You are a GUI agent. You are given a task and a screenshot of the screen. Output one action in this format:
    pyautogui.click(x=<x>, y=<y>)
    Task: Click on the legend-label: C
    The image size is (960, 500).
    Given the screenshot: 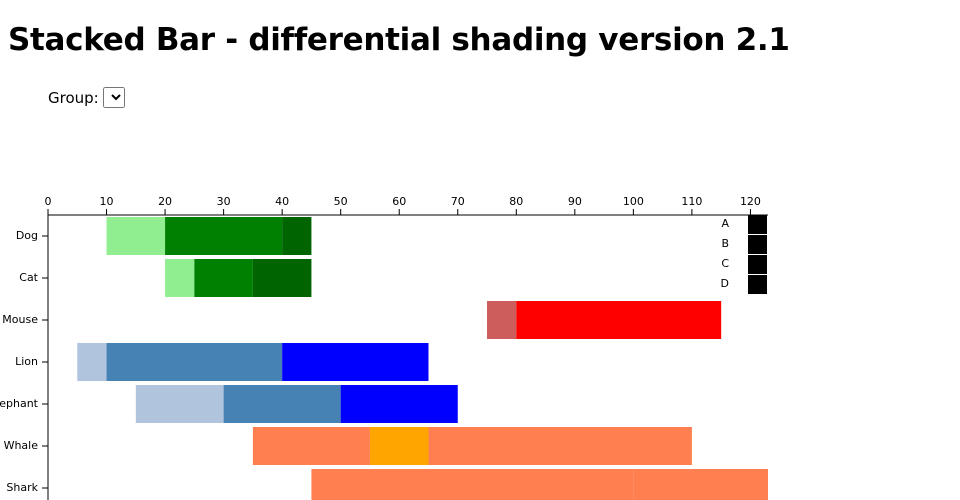 What is the action you would take?
    pyautogui.click(x=725, y=263)
    